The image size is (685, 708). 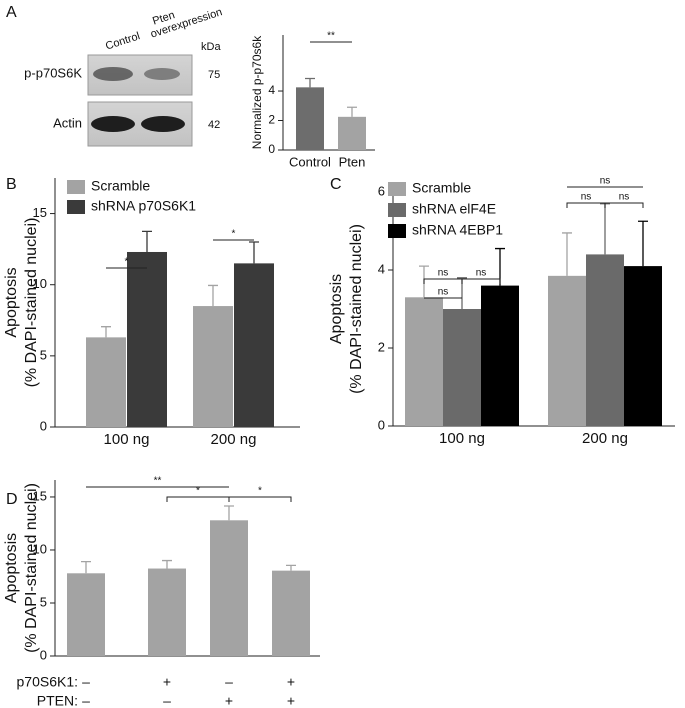 What do you see at coordinates (457, 230) in the screenshot?
I see `legend-label: shRNA 4EBP1` at bounding box center [457, 230].